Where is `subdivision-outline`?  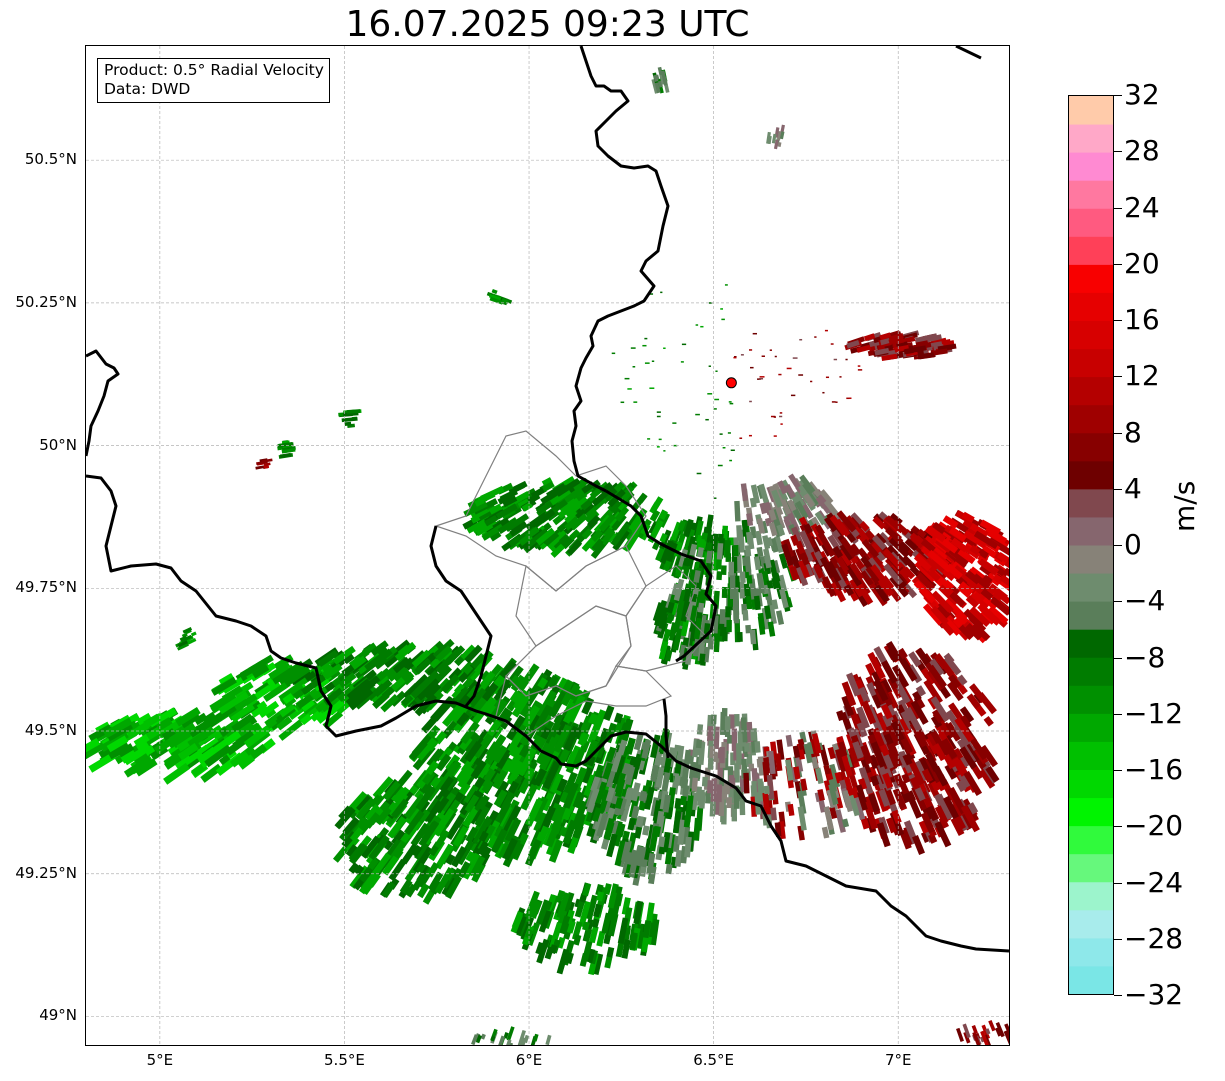 subdivision-outline is located at coordinates (581, 596).